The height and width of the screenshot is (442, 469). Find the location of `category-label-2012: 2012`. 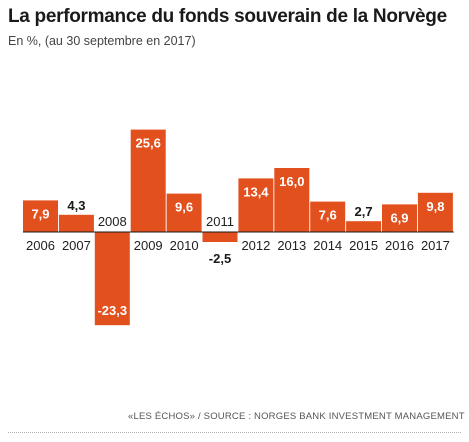

category-label-2012: 2012 is located at coordinates (255, 245).